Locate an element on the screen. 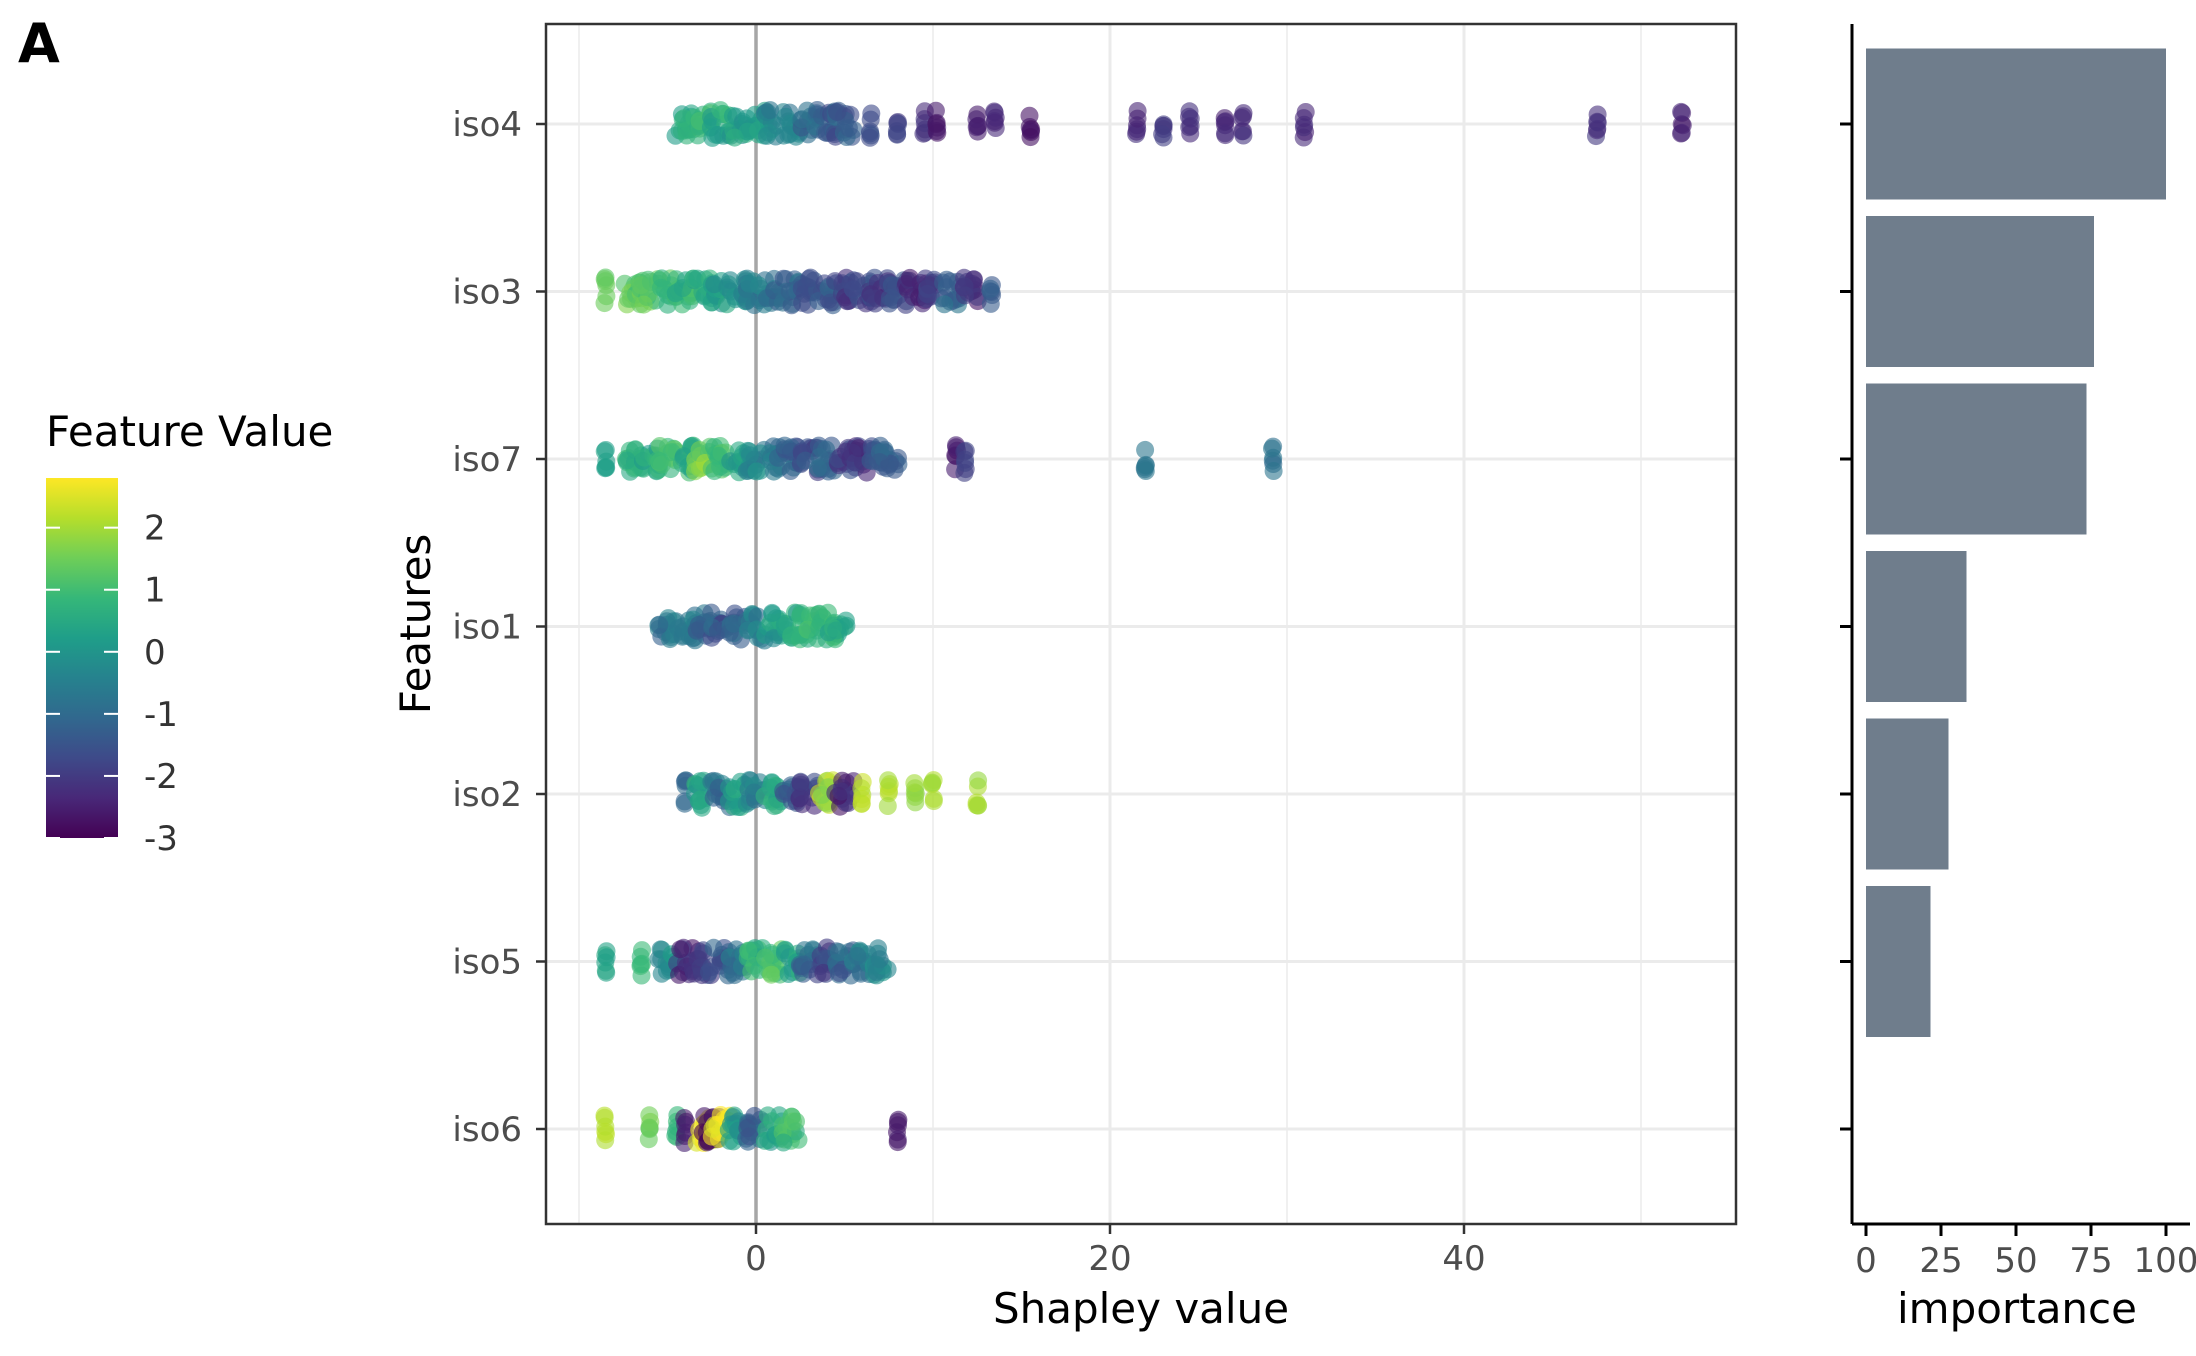  legend-tick-label: -3 is located at coordinates (161, 839).